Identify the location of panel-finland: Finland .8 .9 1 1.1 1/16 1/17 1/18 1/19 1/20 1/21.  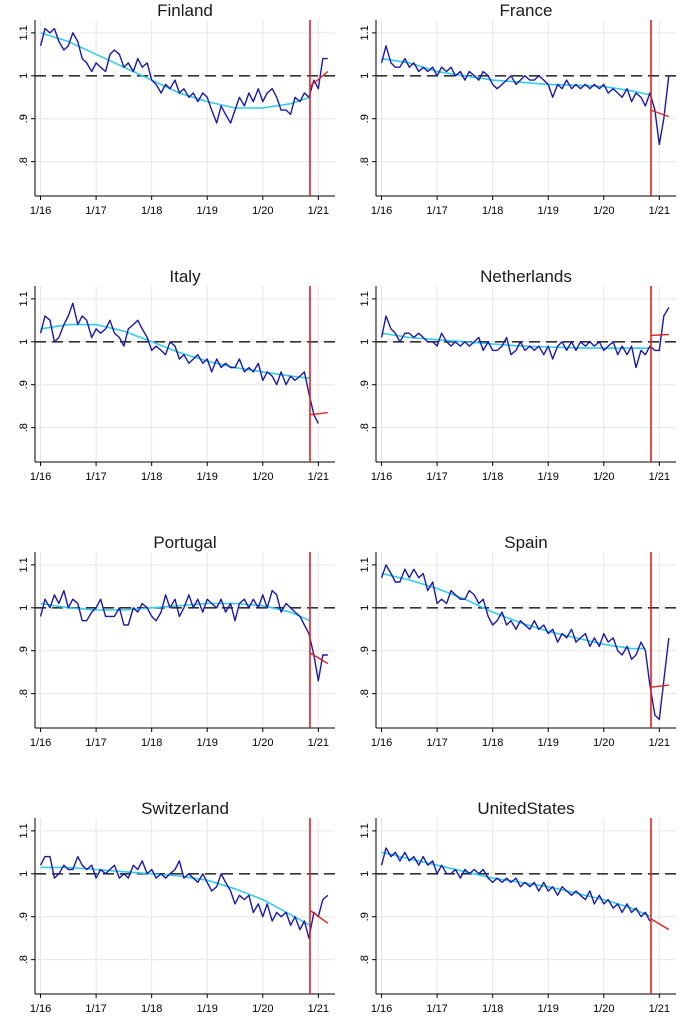
(170, 113).